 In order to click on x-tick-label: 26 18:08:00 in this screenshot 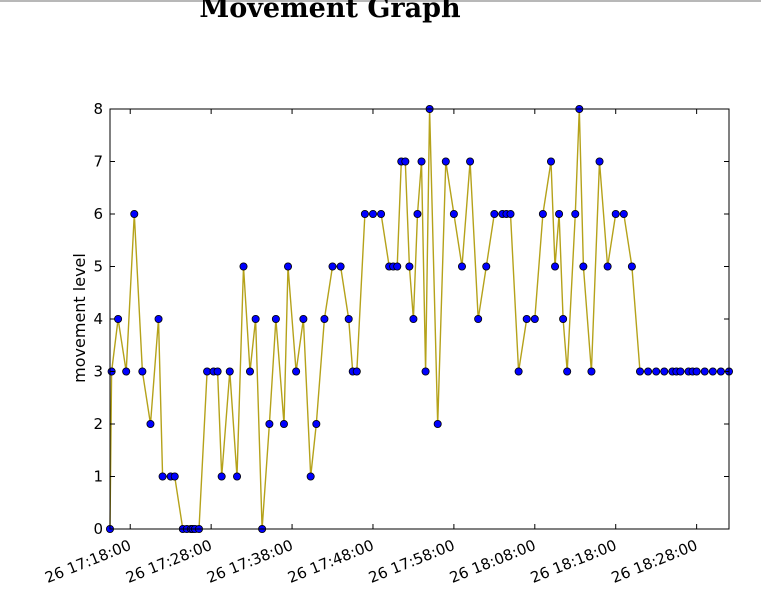, I will do `click(492, 561)`.